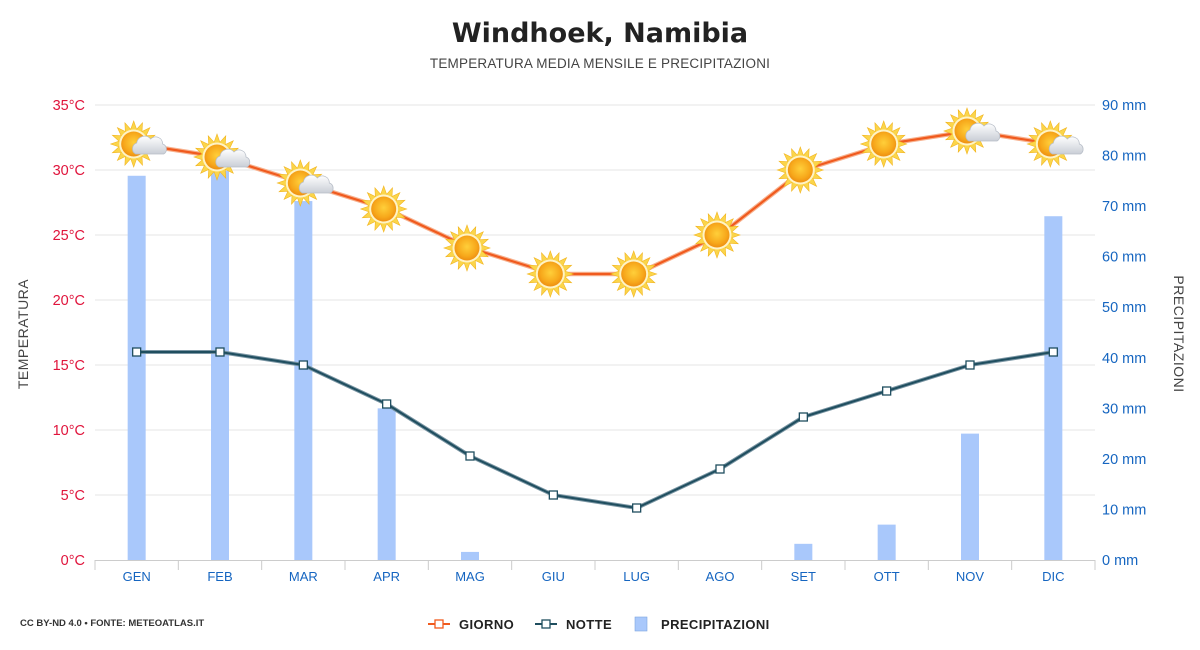  What do you see at coordinates (137, 352) in the screenshot?
I see `night-point-gen` at bounding box center [137, 352].